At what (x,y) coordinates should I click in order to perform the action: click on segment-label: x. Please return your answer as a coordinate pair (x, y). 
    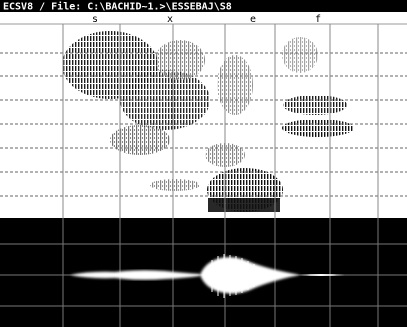
    Looking at the image, I should click on (170, 19).